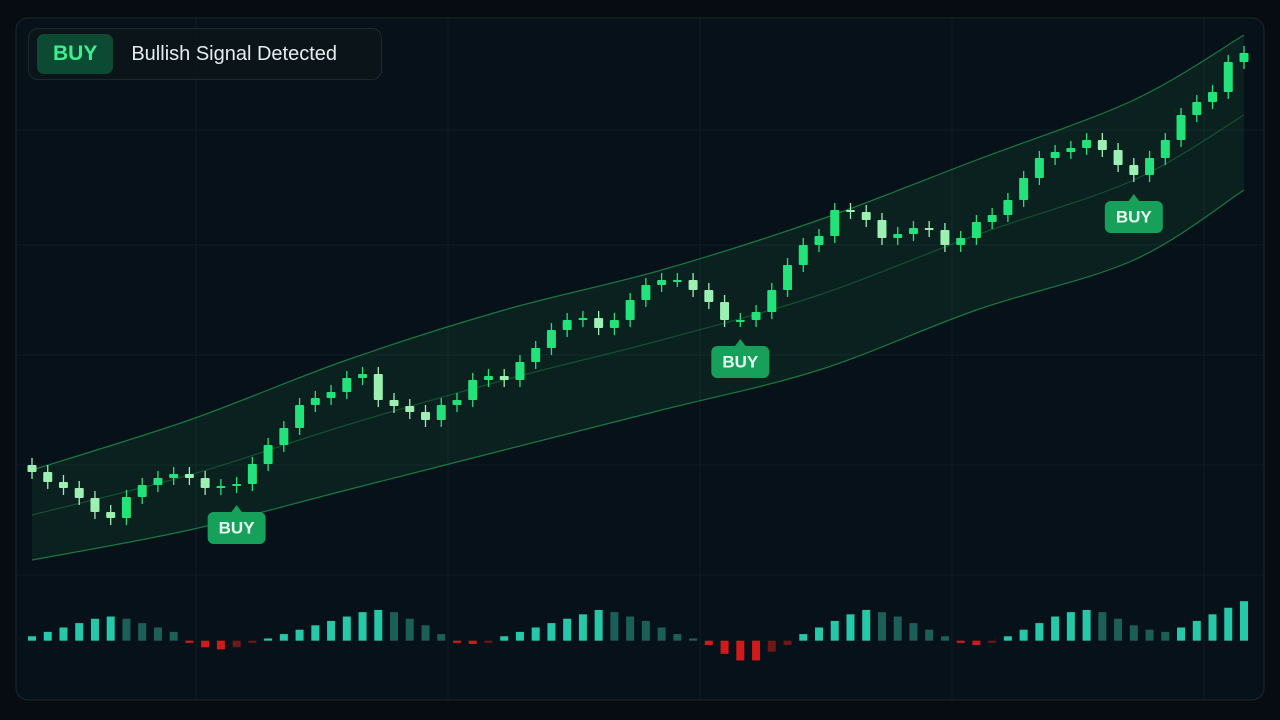 Image resolution: width=1280 pixels, height=720 pixels. I want to click on signal-arrow, so click(236, 509).